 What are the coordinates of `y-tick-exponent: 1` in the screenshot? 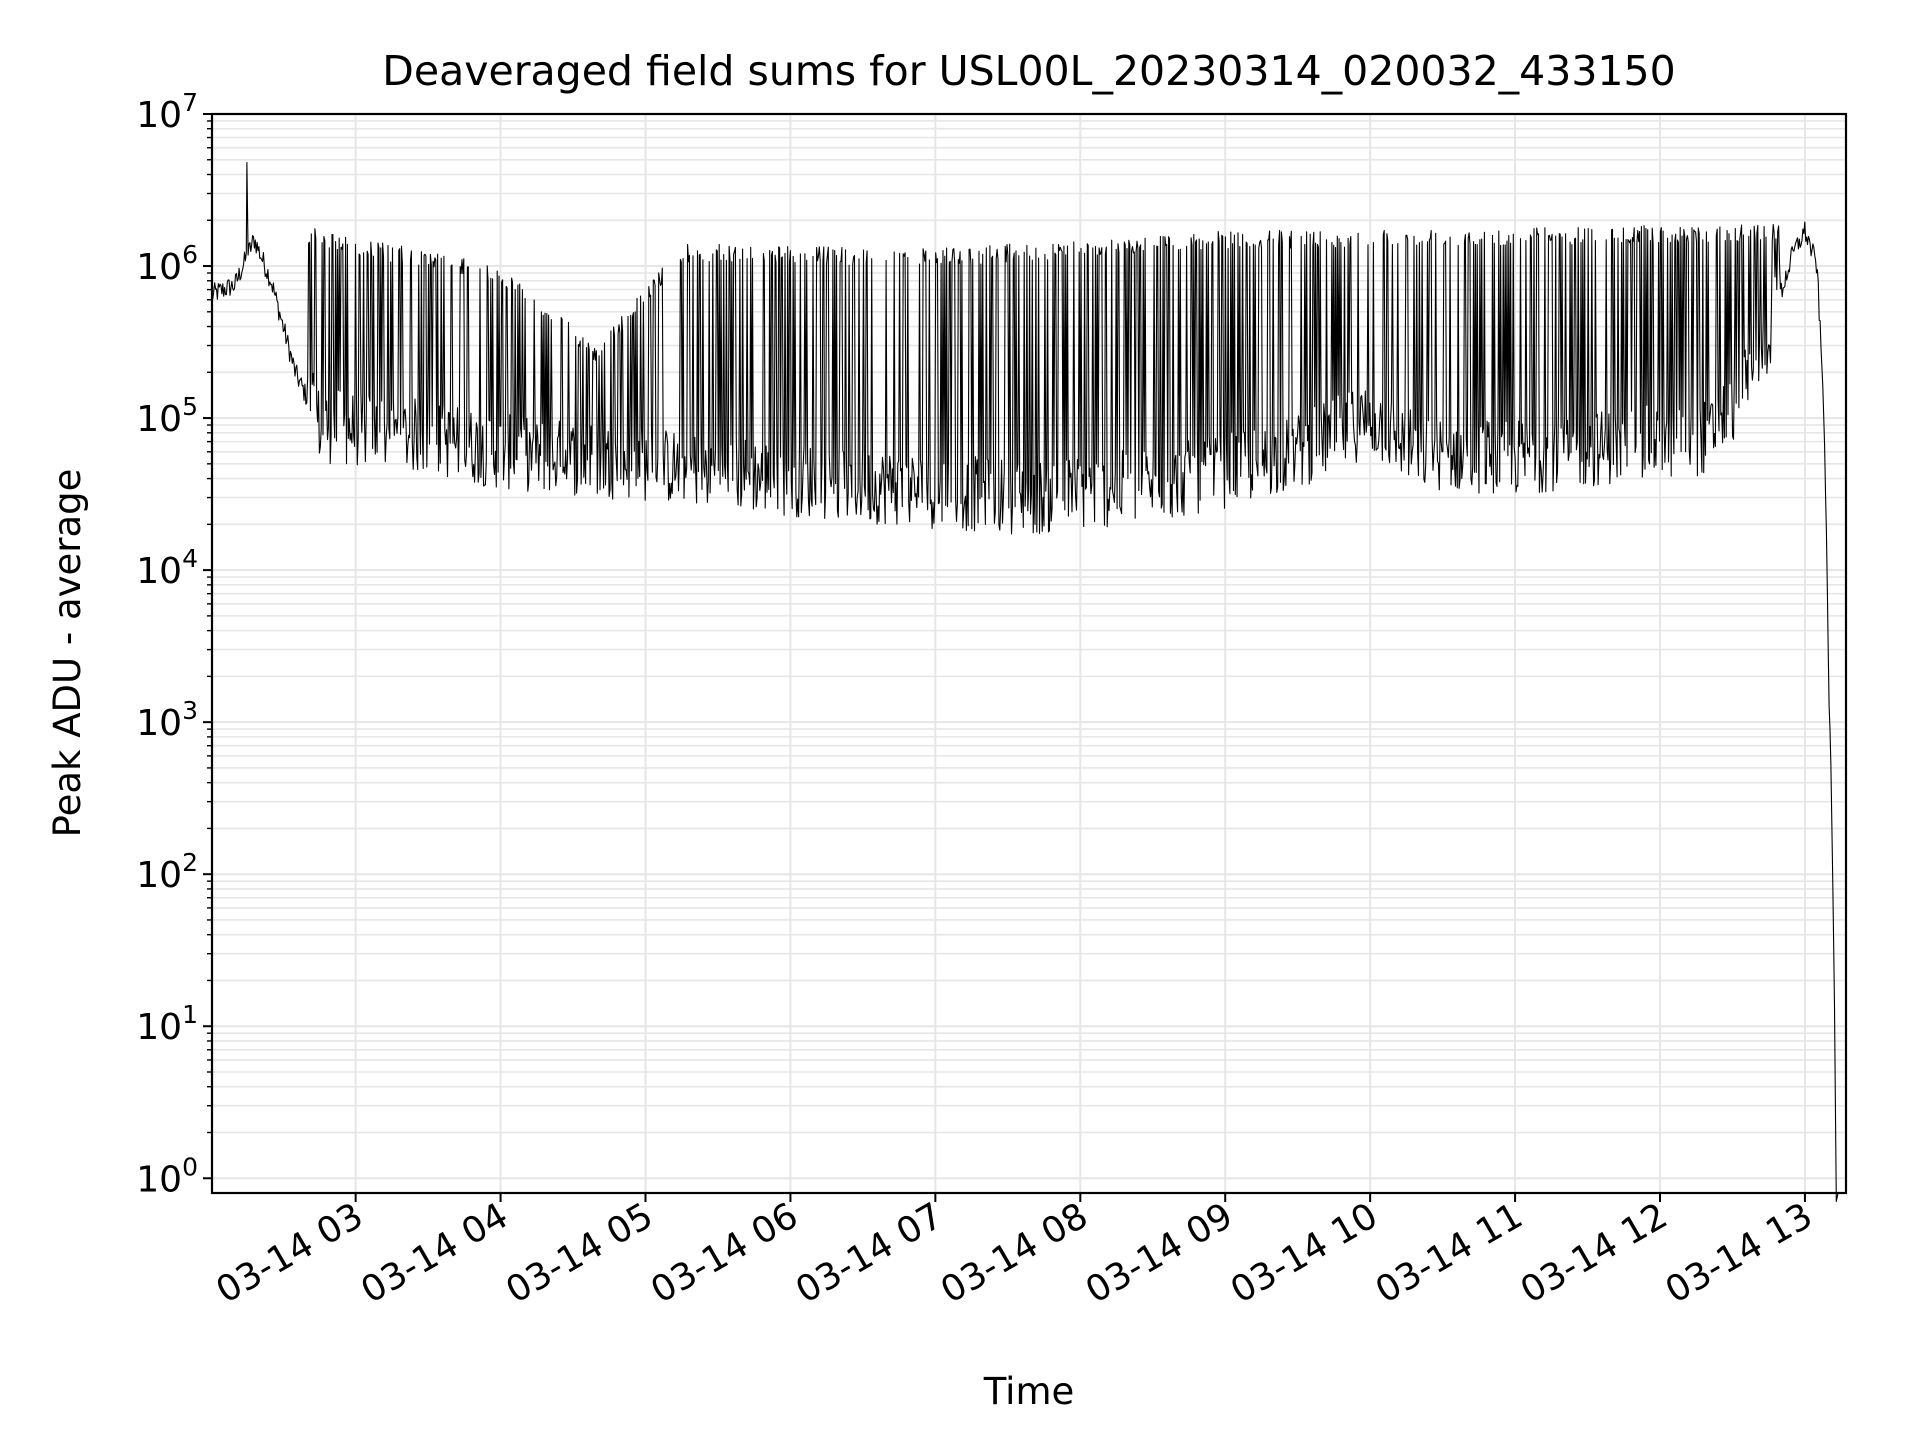 It's located at (190, 1014).